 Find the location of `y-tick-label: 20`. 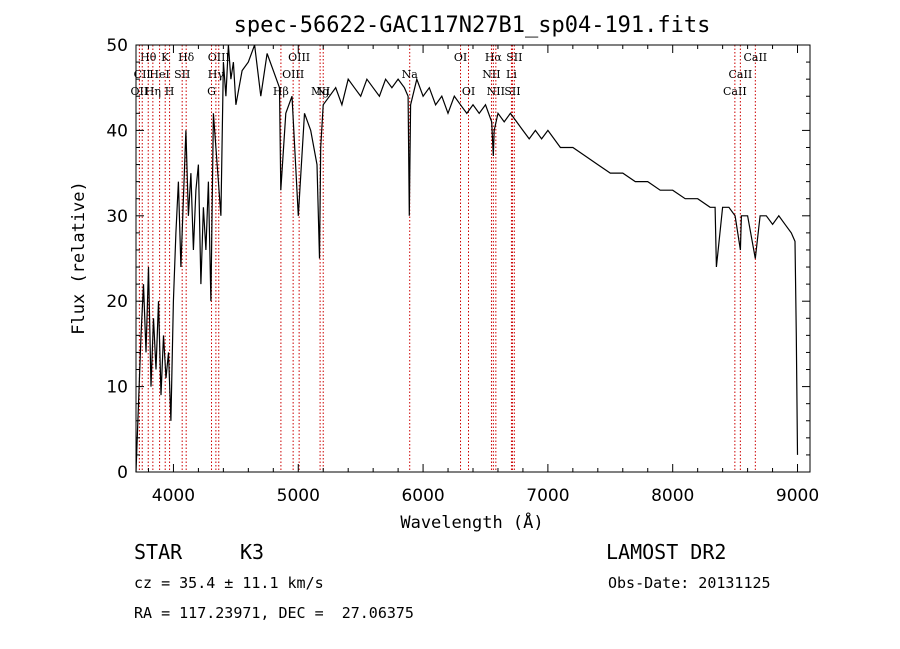

y-tick-label: 20 is located at coordinates (117, 302).